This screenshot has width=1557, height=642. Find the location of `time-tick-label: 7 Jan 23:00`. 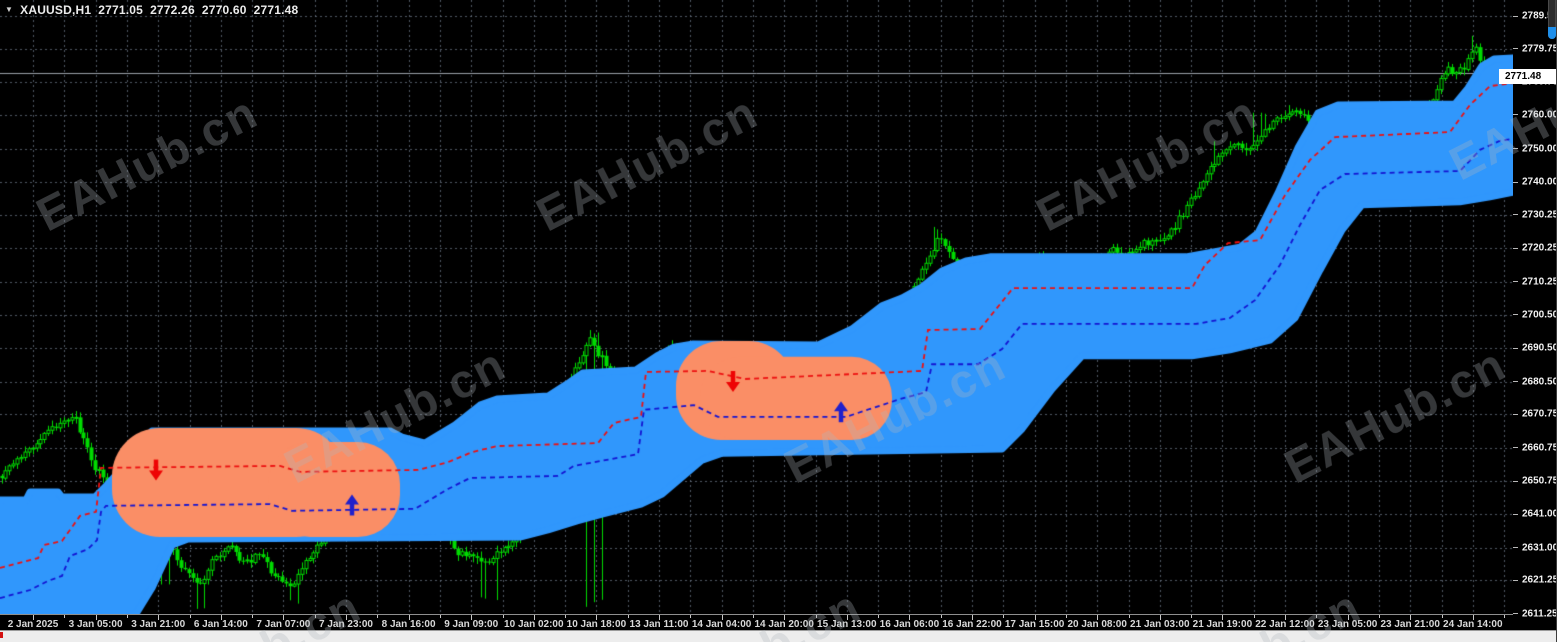

time-tick-label: 7 Jan 23:00 is located at coordinates (346, 624).